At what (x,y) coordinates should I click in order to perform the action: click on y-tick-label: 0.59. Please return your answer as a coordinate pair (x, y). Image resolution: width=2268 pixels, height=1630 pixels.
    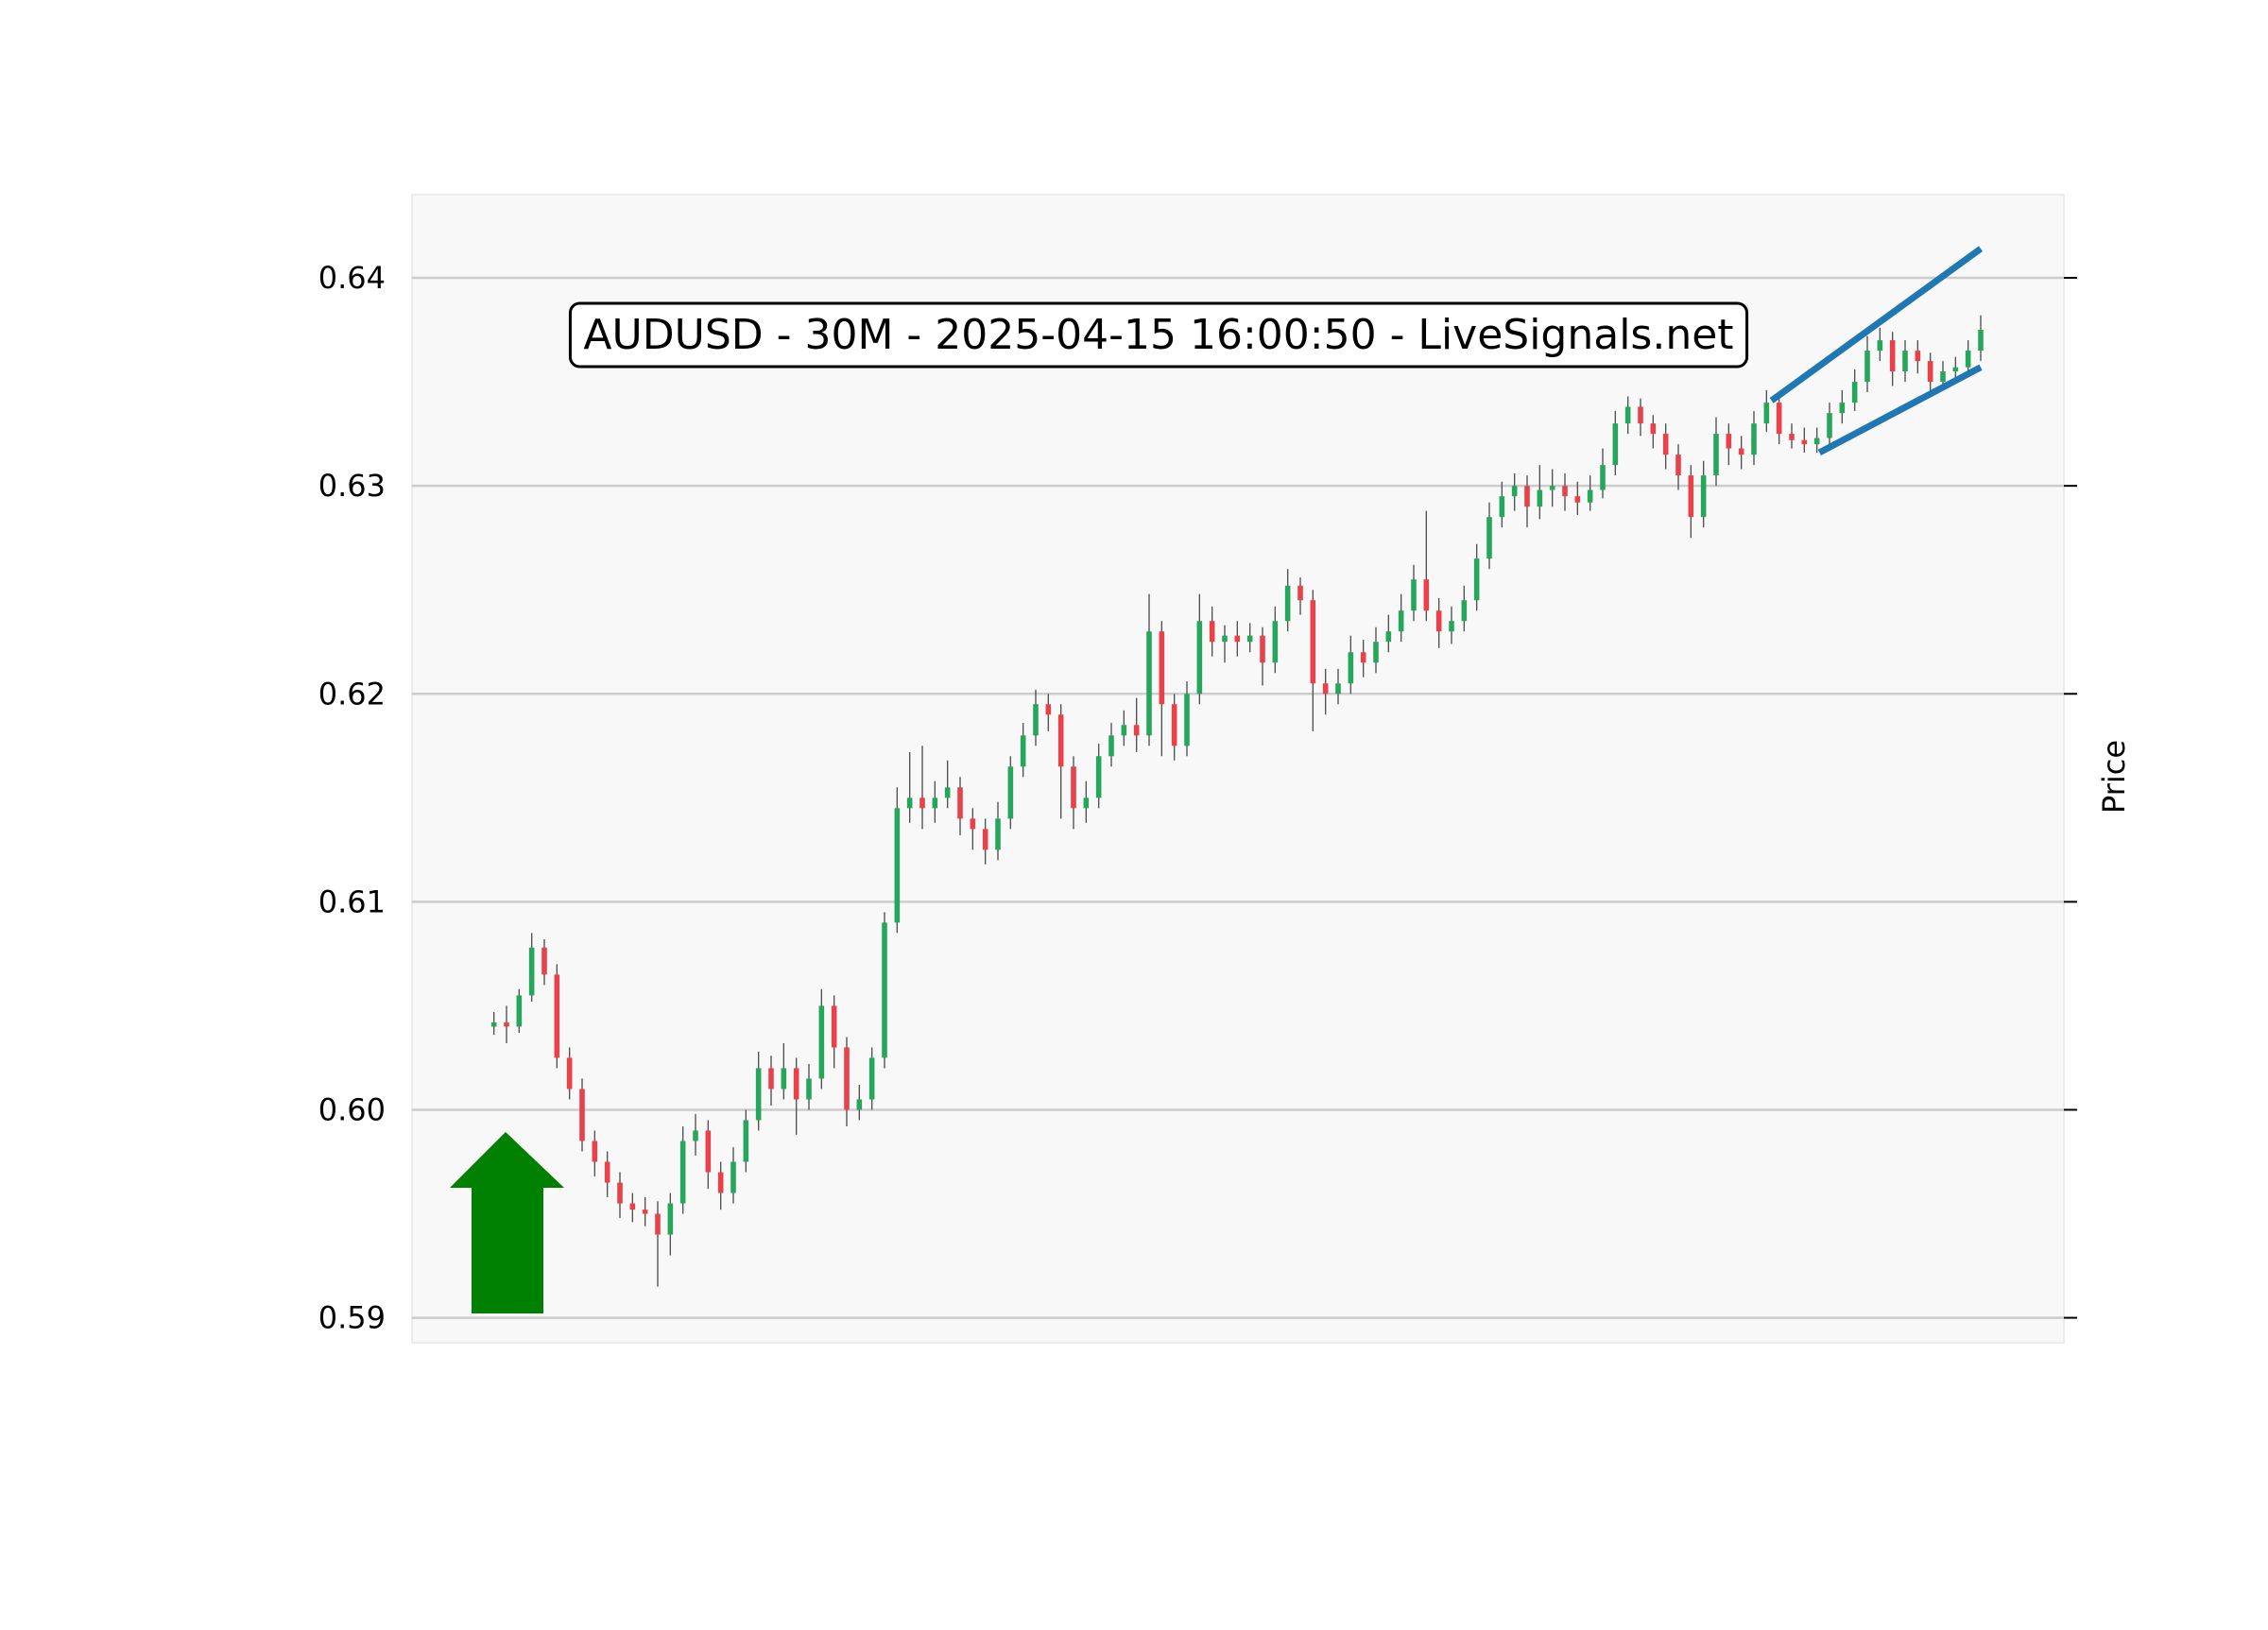
    Looking at the image, I should click on (352, 1318).